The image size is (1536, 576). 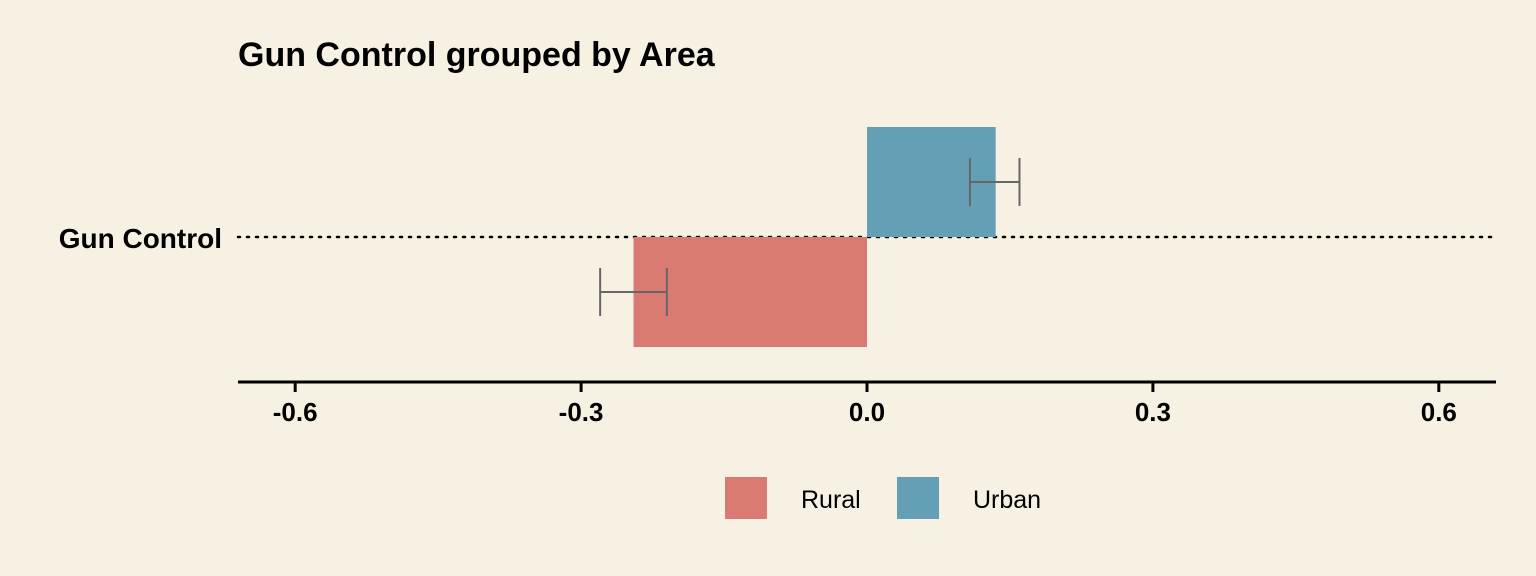 I want to click on legend: Rural Urban, so click(x=883, y=498).